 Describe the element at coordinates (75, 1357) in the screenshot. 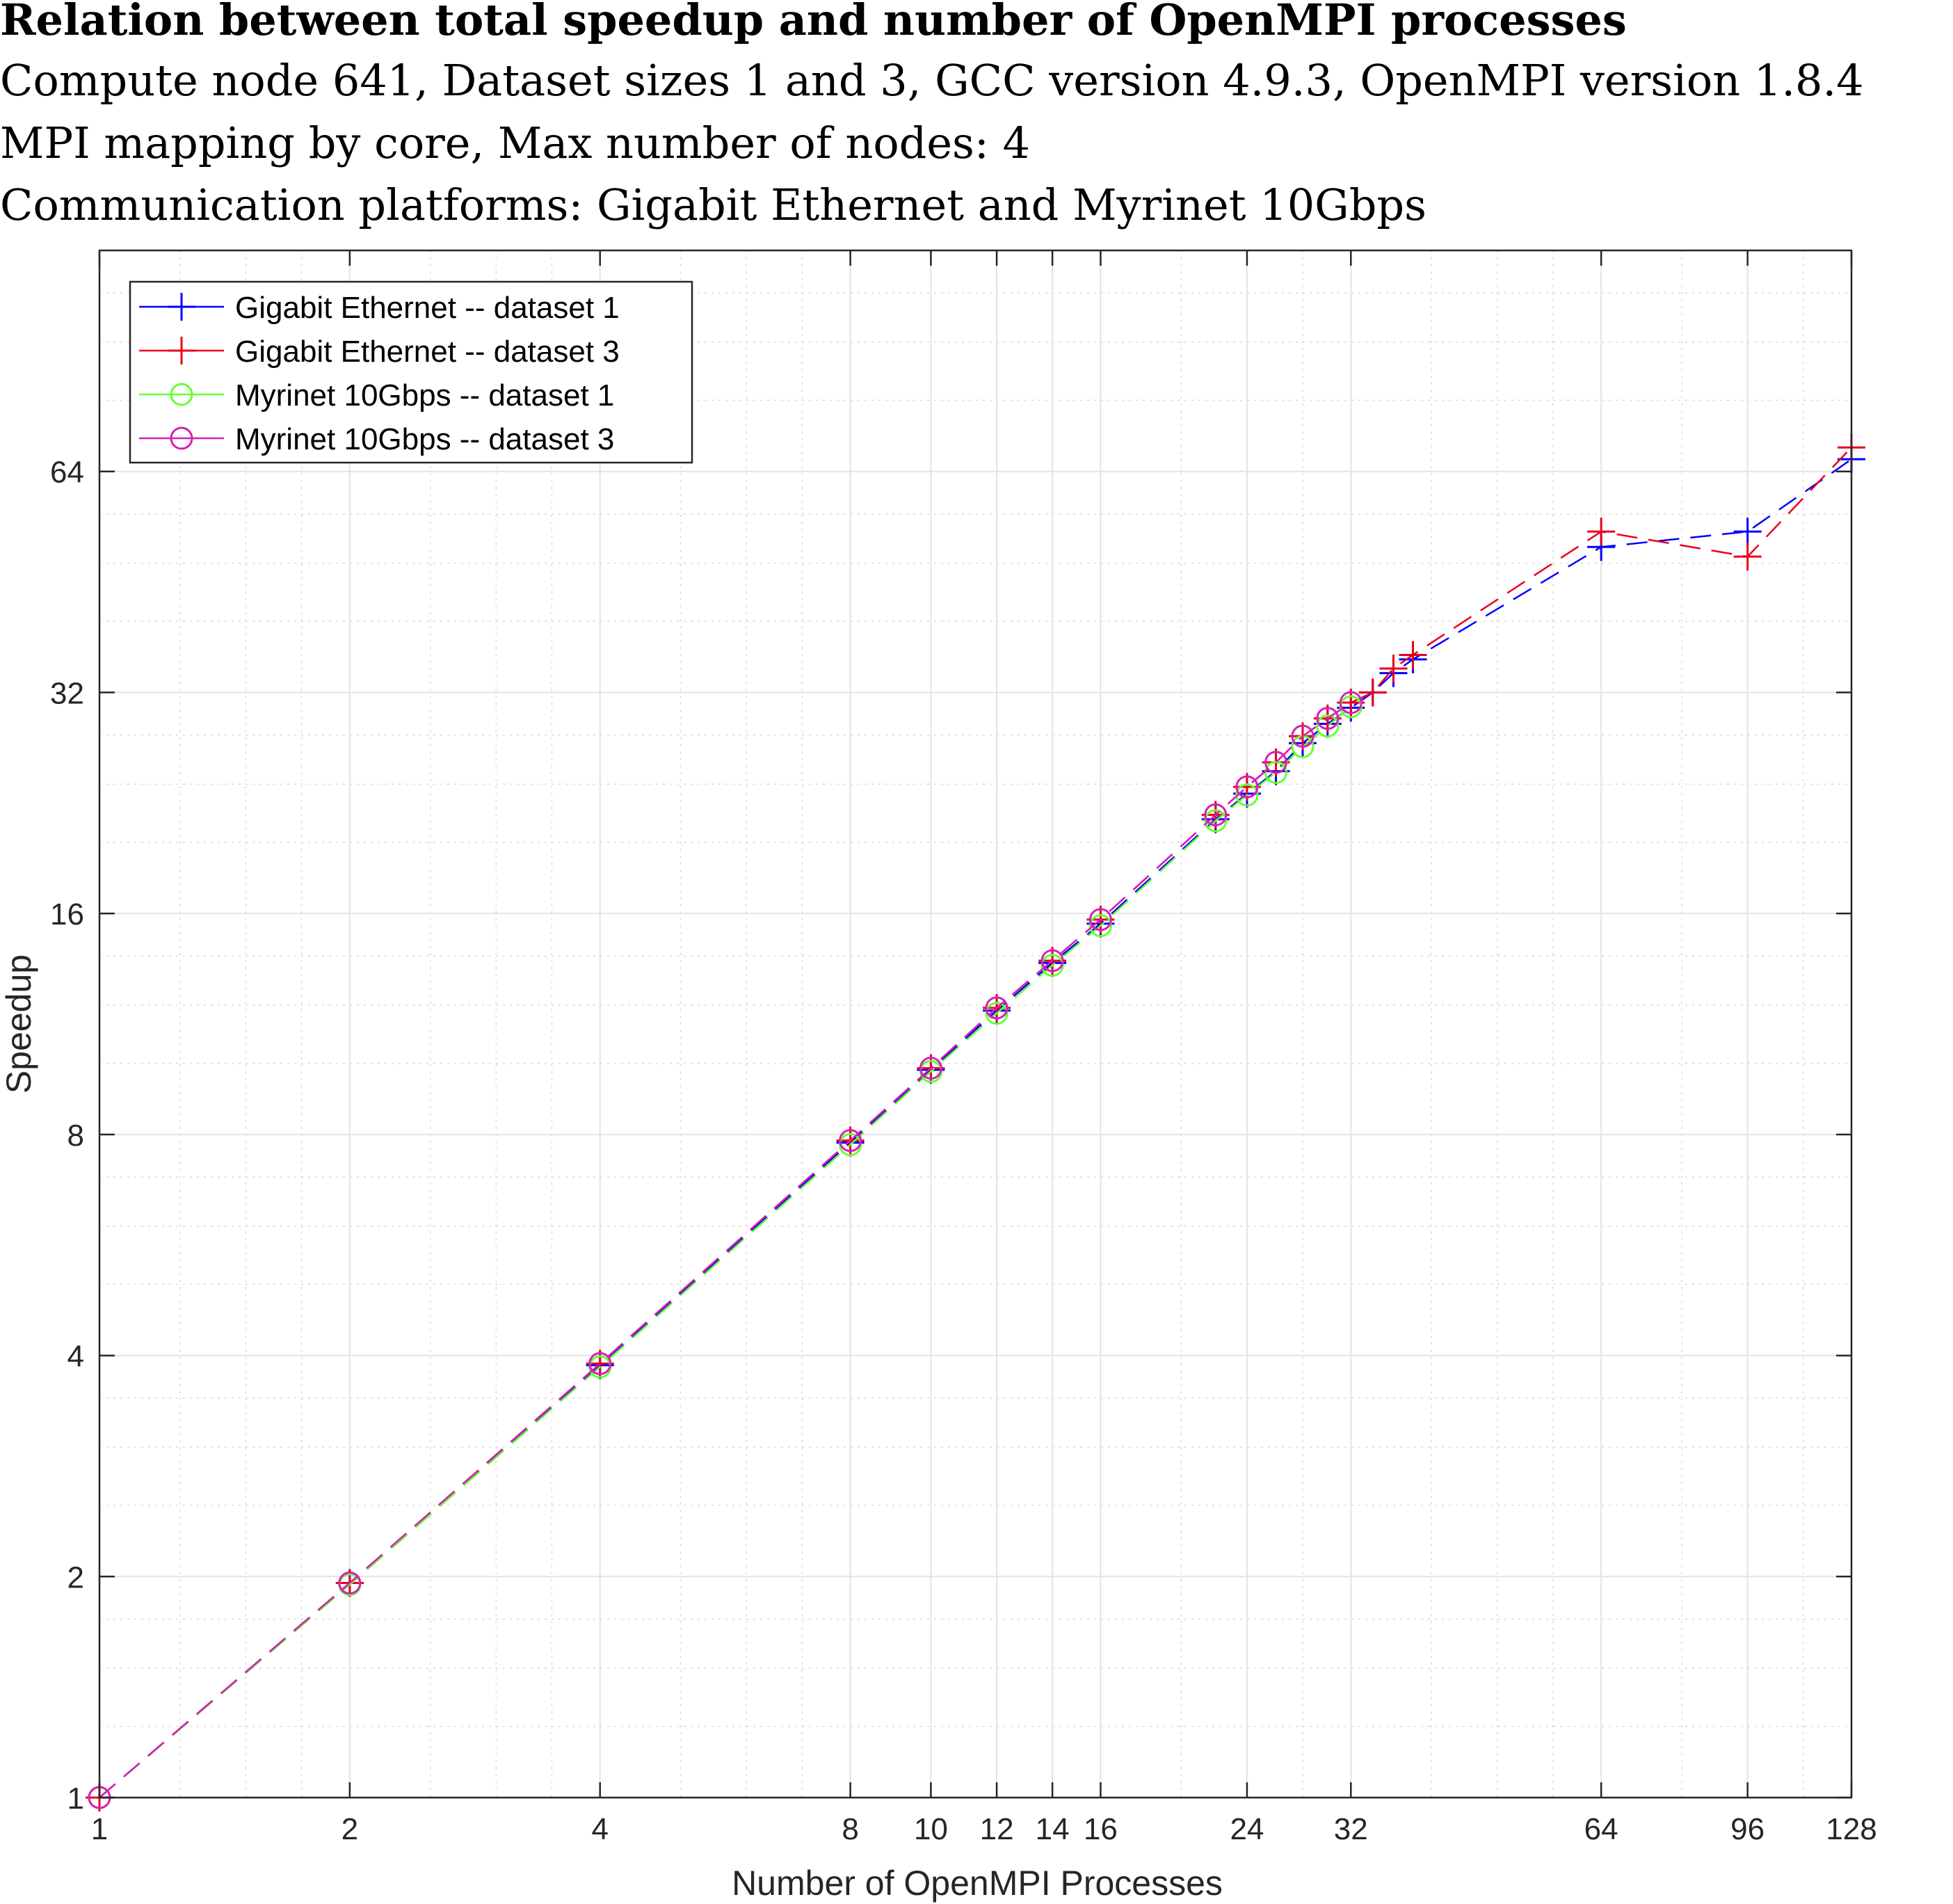

I see `y-tick-label: 4` at that location.